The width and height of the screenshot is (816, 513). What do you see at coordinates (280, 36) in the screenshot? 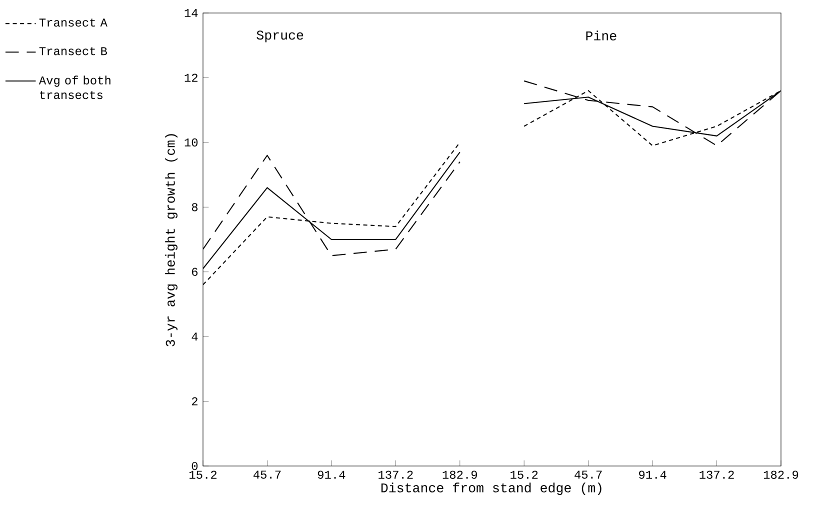
I see `annotation: Spruce` at bounding box center [280, 36].